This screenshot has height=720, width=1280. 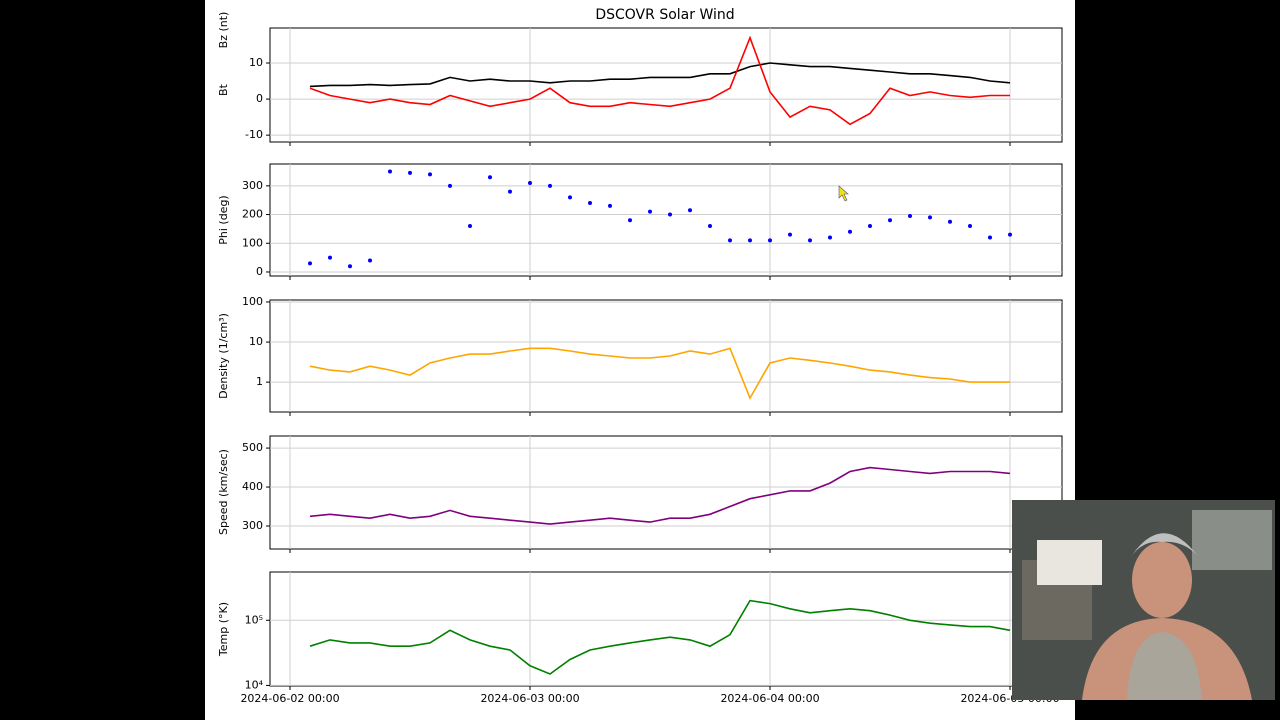 I want to click on webcam-face, so click(x=1162, y=580).